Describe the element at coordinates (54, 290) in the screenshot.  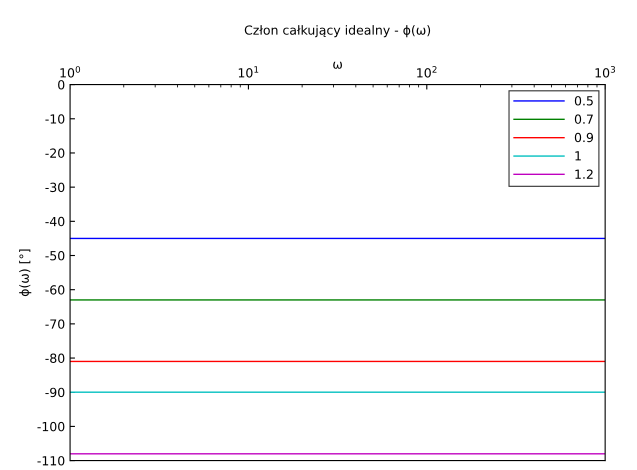
I see `y-tick-label: -60` at that location.